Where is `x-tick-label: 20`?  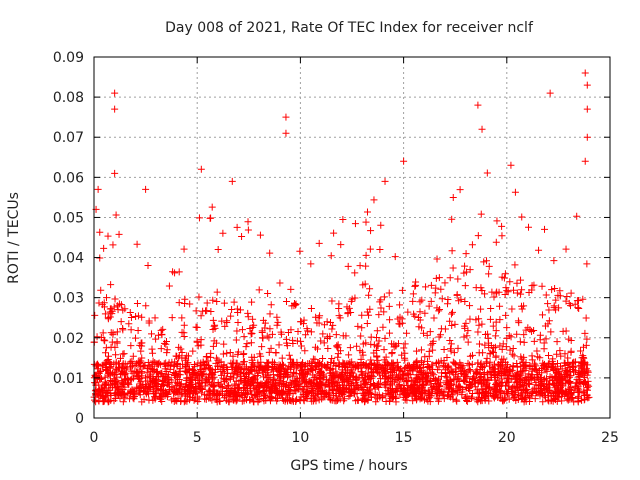 x-tick-label: 20 is located at coordinates (507, 438).